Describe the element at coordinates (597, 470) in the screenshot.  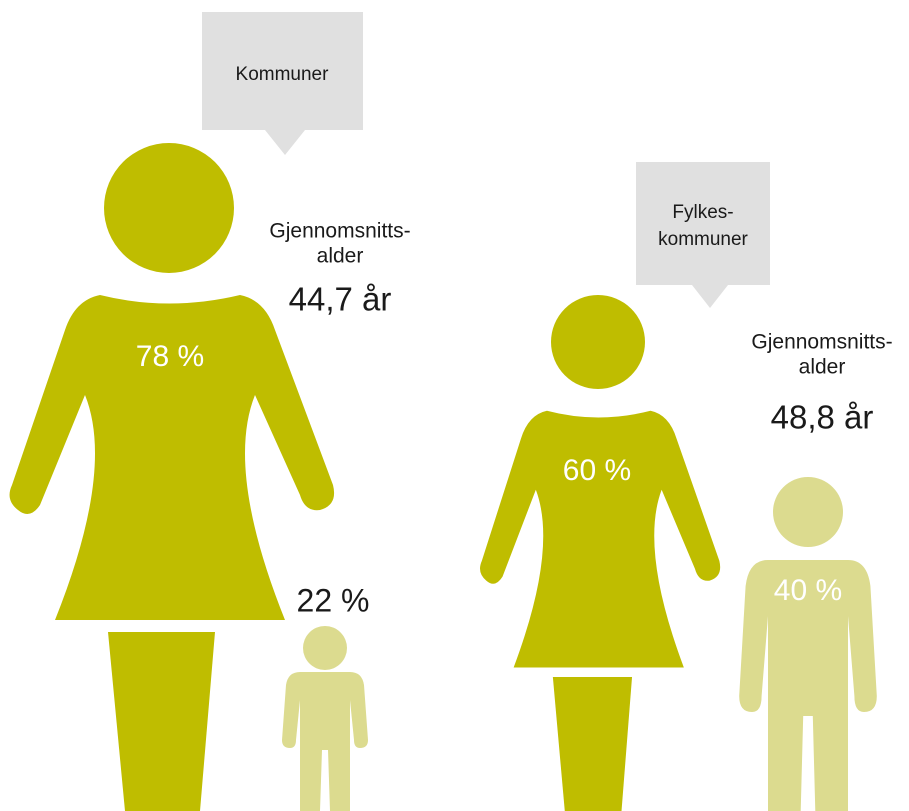
I see `women-share: 60 %` at that location.